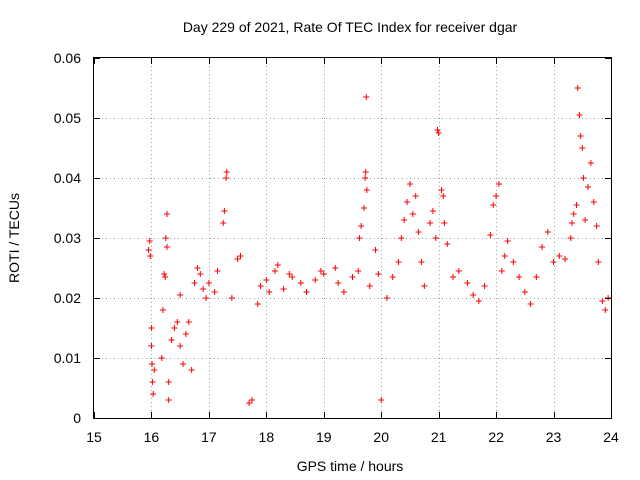 This screenshot has height=480, width=640. I want to click on x-tick-label: 18, so click(267, 437).